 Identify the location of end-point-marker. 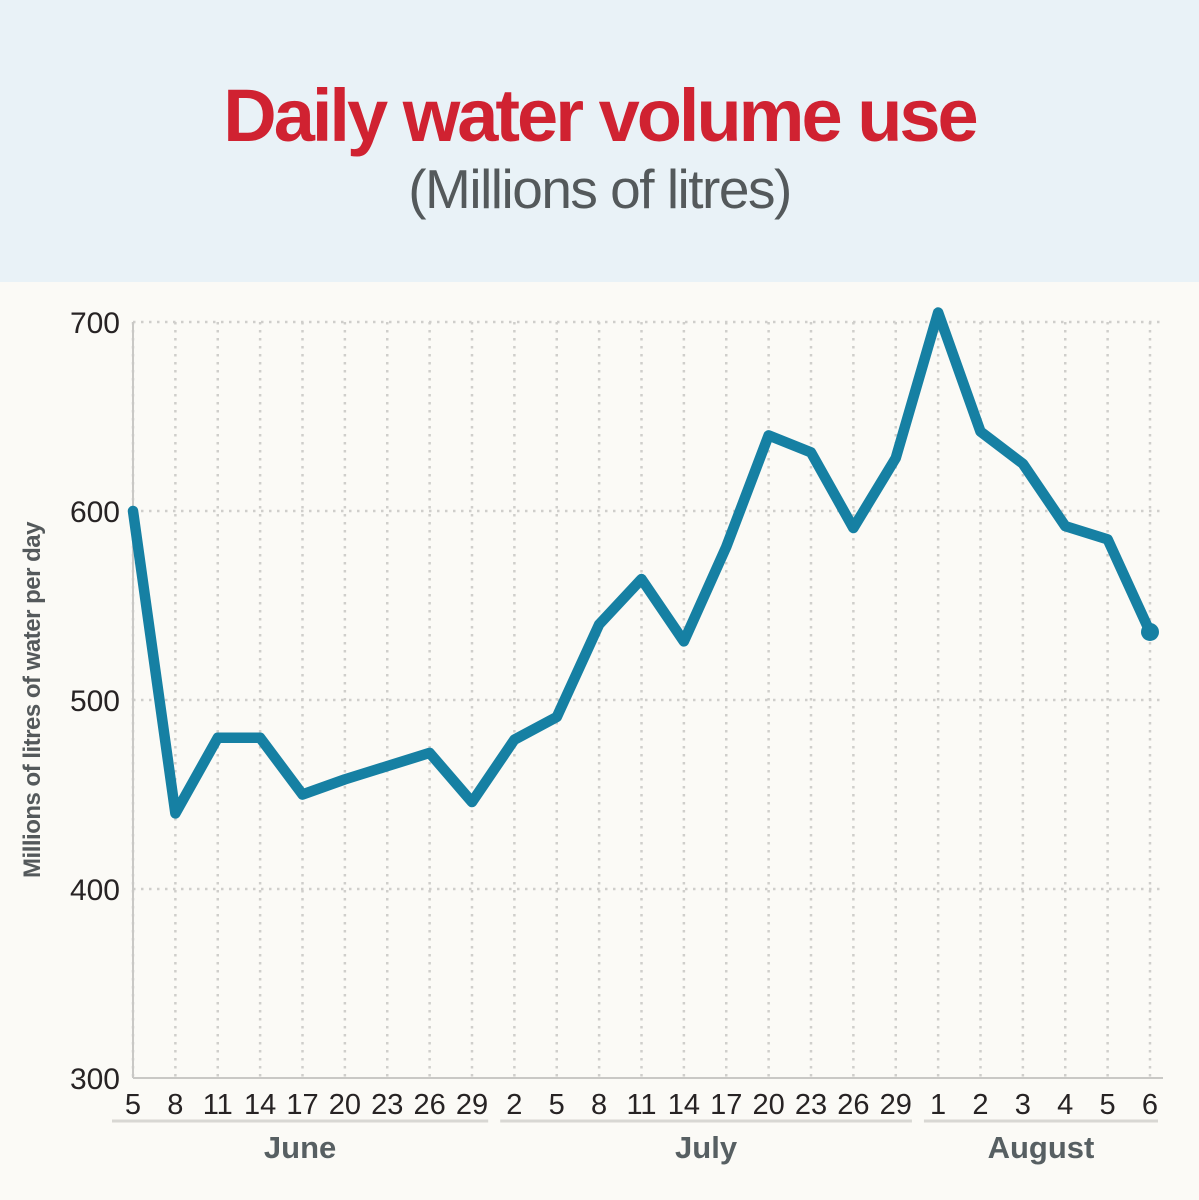
(1150, 631).